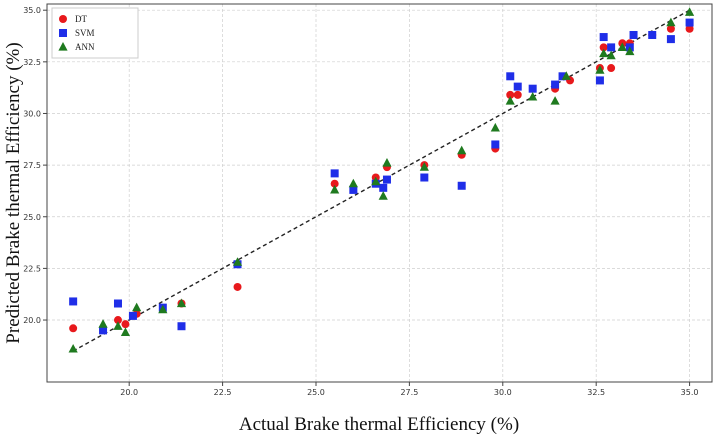  Describe the element at coordinates (63, 33) in the screenshot. I see `legend-svm-marker` at that location.